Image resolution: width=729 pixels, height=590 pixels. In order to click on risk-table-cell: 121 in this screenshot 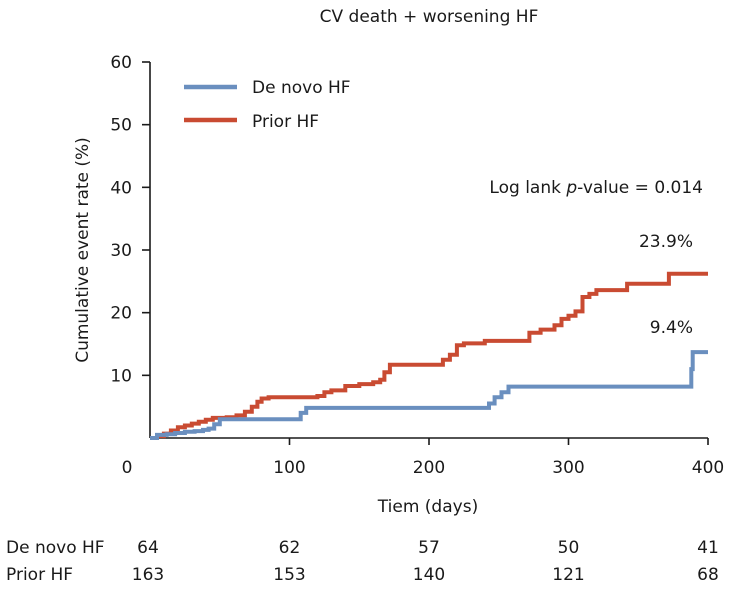, I will do `click(568, 575)`.